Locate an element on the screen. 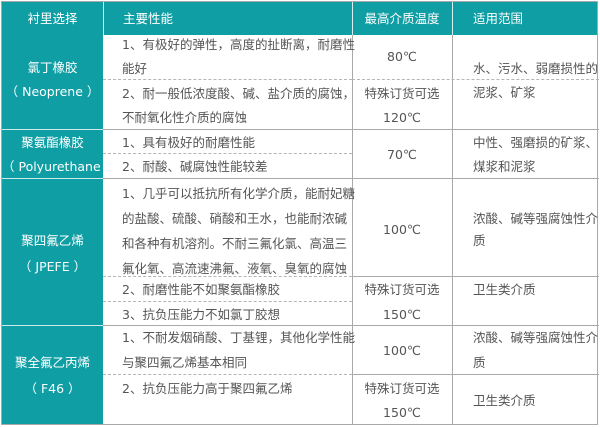  property-text: 1、具有极好的耐磨性能 is located at coordinates (188, 142).